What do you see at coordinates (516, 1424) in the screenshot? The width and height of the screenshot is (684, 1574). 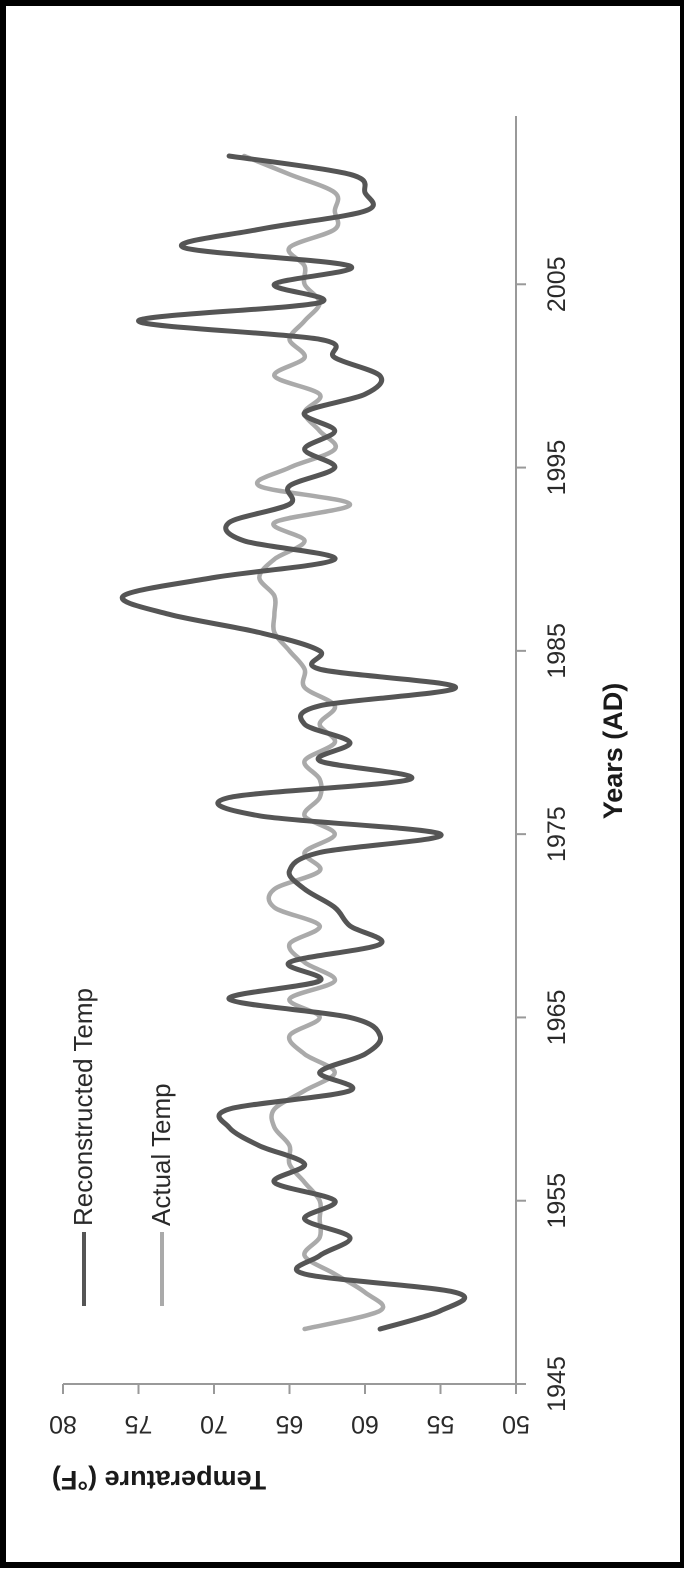 I see `y-tick-label: 50` at bounding box center [516, 1424].